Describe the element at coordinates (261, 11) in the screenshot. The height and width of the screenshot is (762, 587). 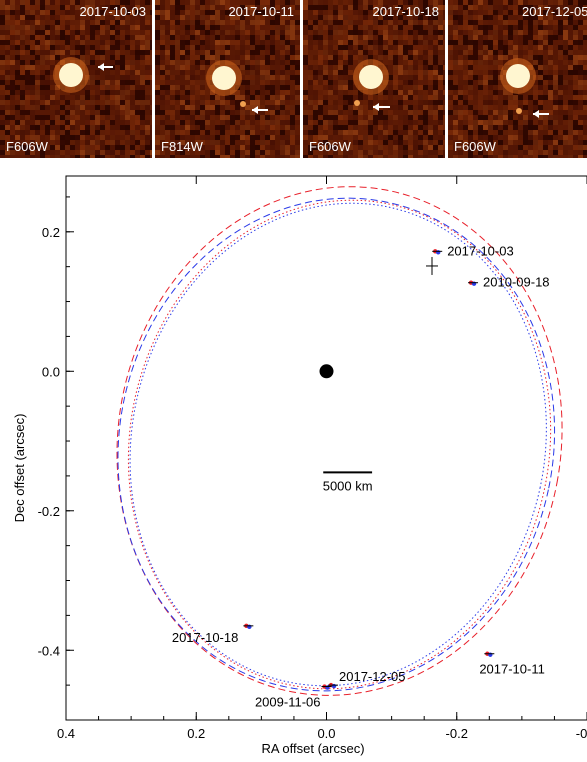
I see `stamp-date: 2017-10-11` at that location.